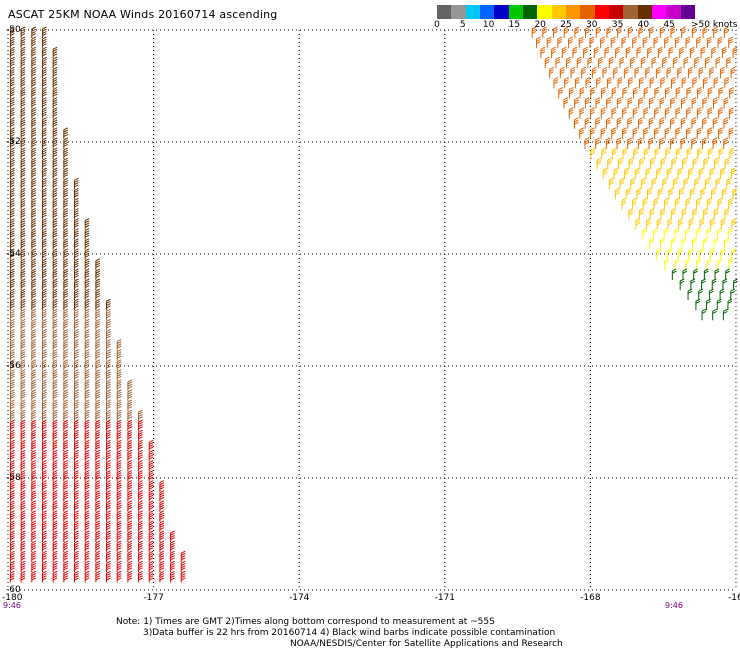 The height and width of the screenshot is (650, 740). I want to click on scale-tick-label: 40, so click(643, 25).